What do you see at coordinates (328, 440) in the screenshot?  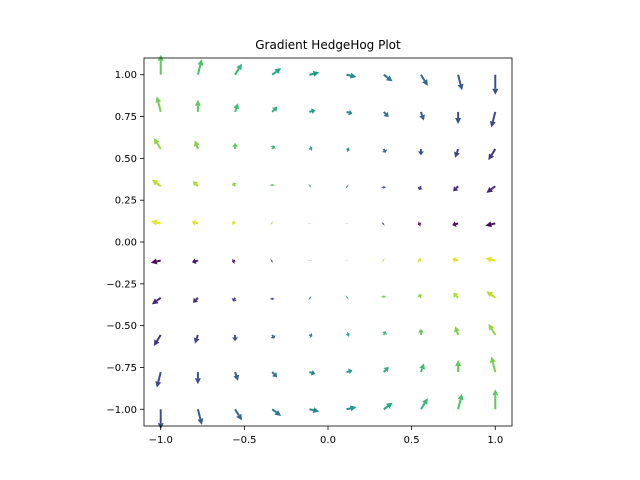 I see `x-tick-label: 0.0` at bounding box center [328, 440].